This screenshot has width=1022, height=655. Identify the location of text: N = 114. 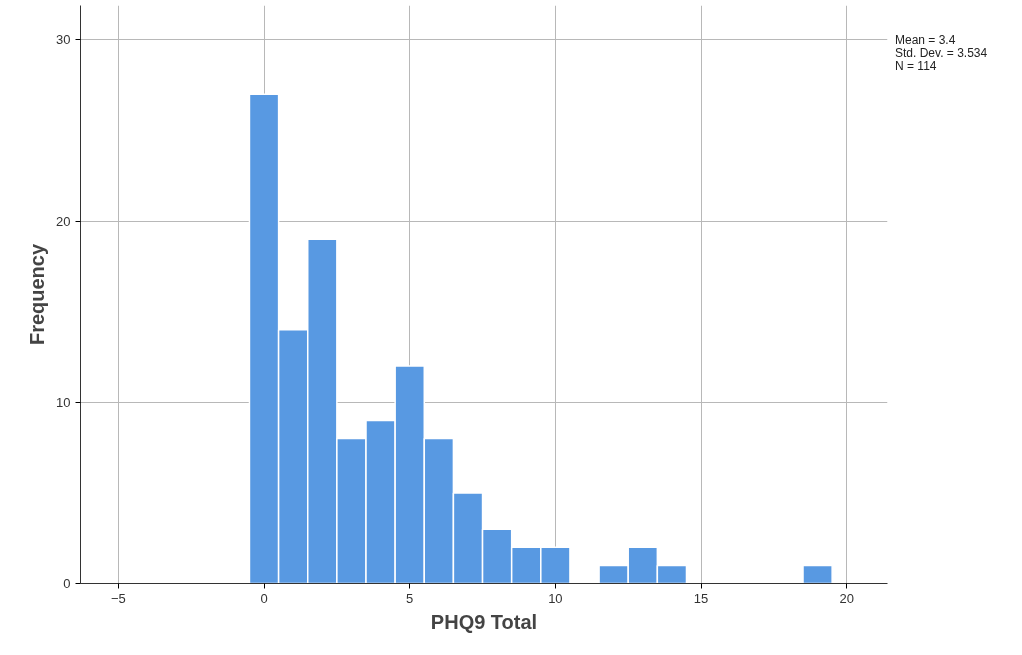
(916, 66).